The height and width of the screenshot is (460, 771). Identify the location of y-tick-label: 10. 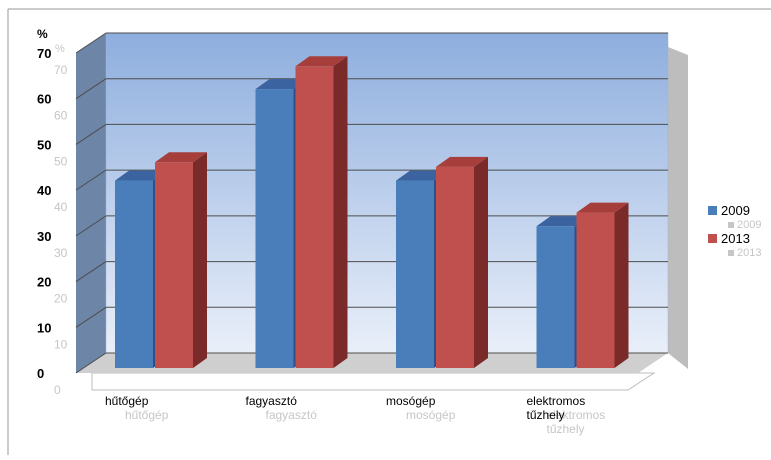
(44, 327).